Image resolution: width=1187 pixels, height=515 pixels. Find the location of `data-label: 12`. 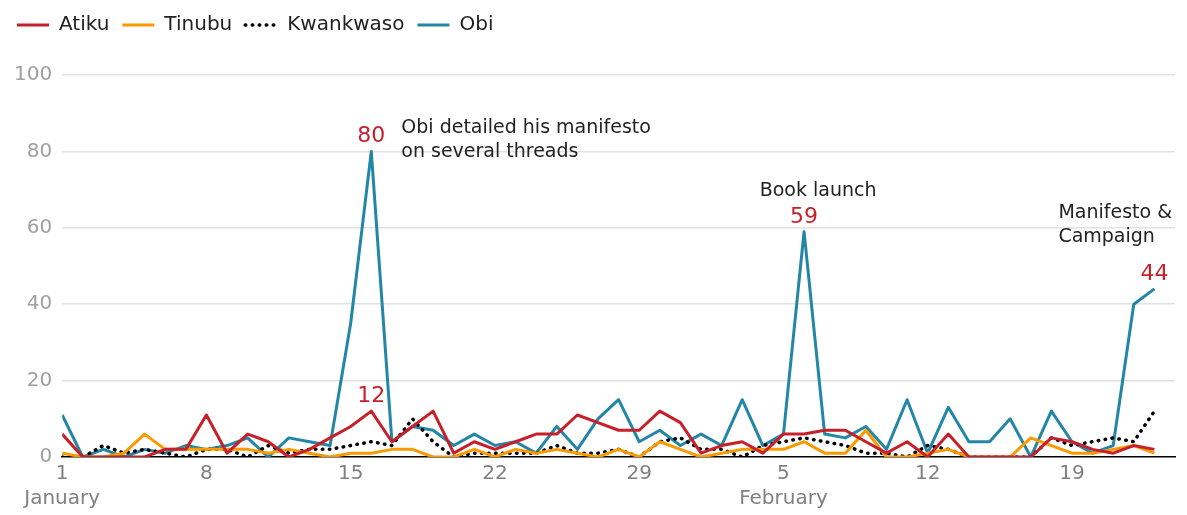

data-label: 12 is located at coordinates (371, 395).